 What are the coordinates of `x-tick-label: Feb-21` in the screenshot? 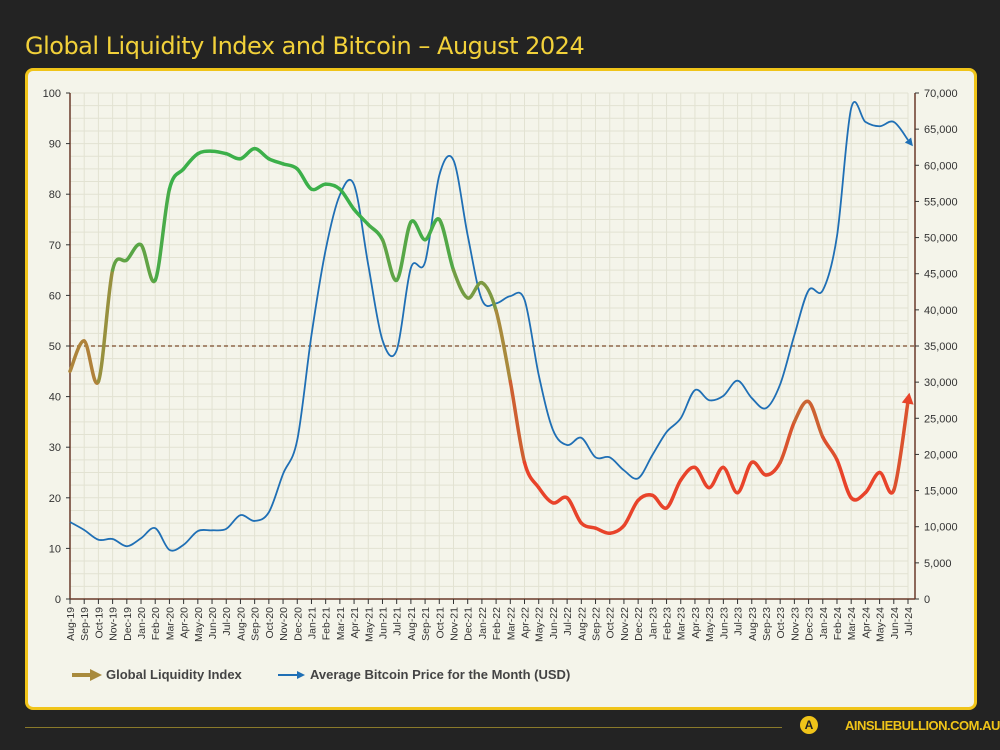 It's located at (327, 623).